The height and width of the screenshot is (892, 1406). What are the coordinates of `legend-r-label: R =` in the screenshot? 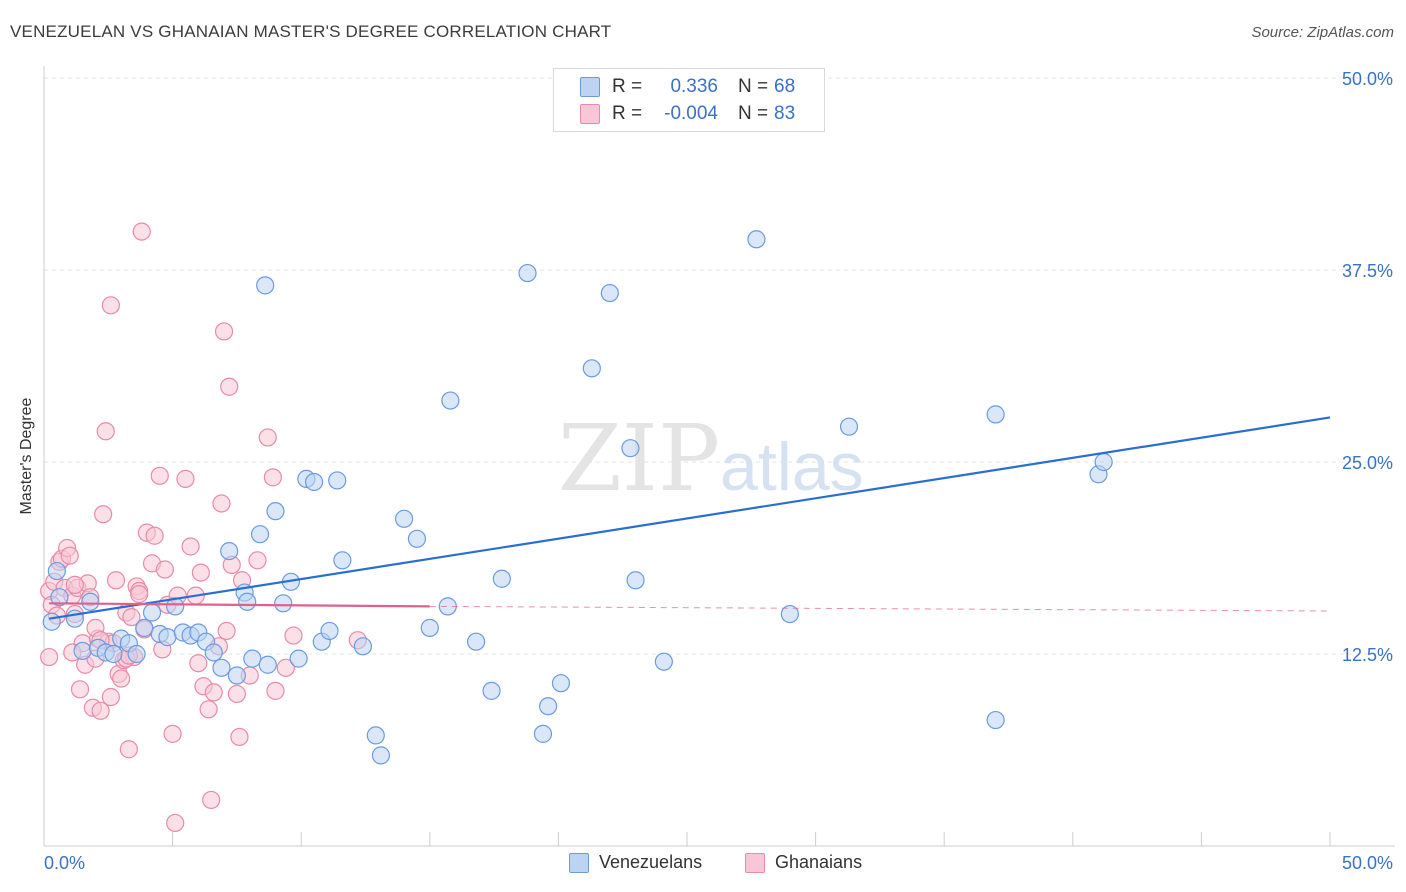 It's located at (627, 86).